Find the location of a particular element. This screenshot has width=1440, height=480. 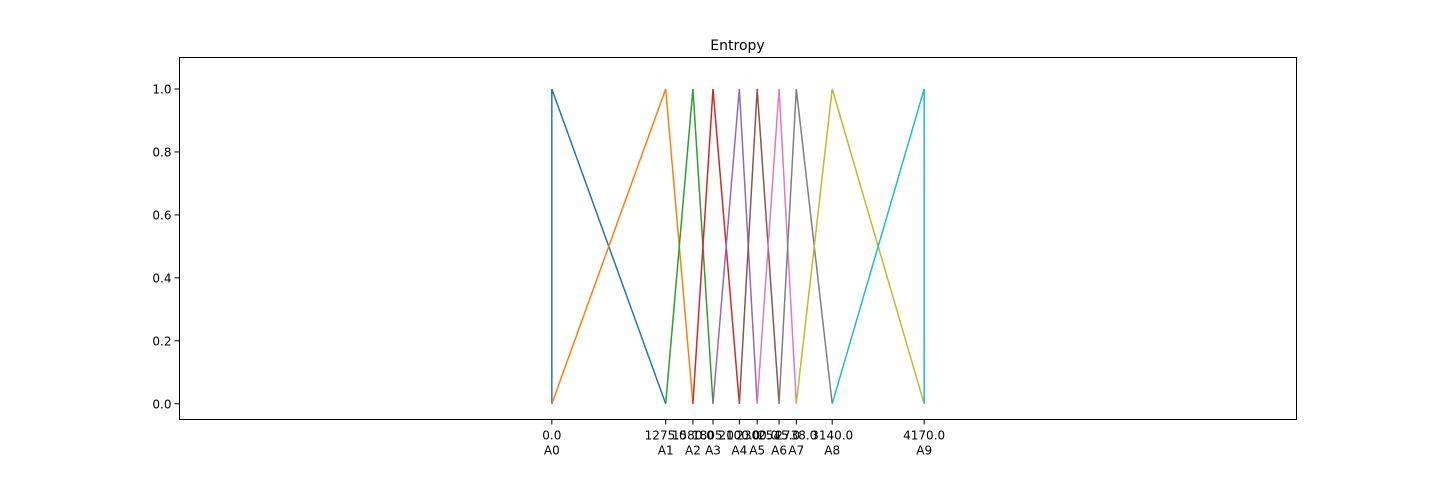

x-tick-sublabel-6: A6 is located at coordinates (779, 451).